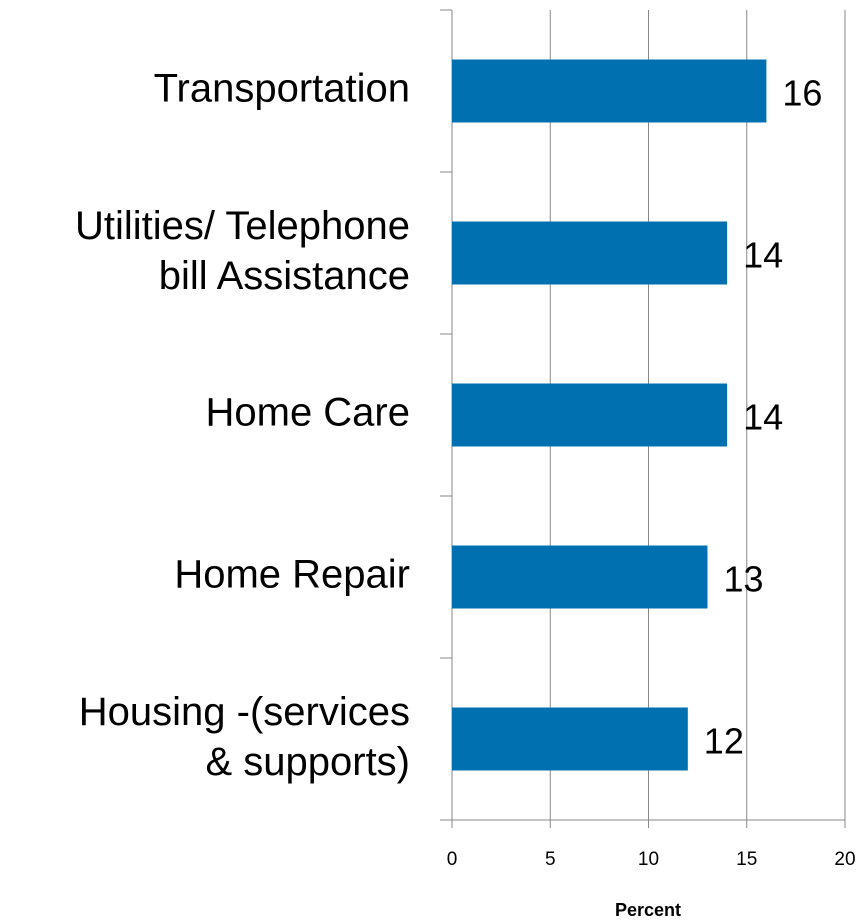 Image resolution: width=863 pixels, height=922 pixels. What do you see at coordinates (648, 859) in the screenshot?
I see `x-tick-label: 10` at bounding box center [648, 859].